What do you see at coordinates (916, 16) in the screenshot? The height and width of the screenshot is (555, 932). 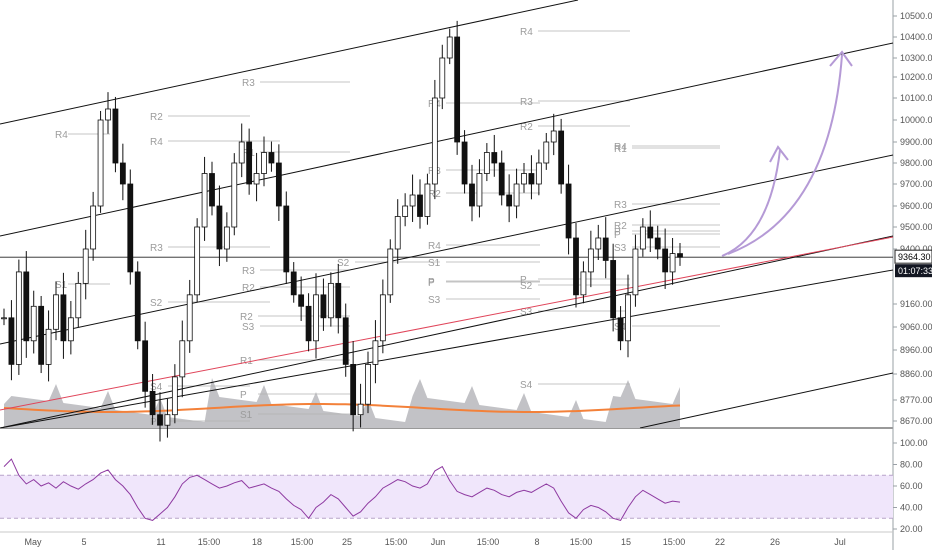 I see `price-tick-label: 10500.00` at bounding box center [916, 16].